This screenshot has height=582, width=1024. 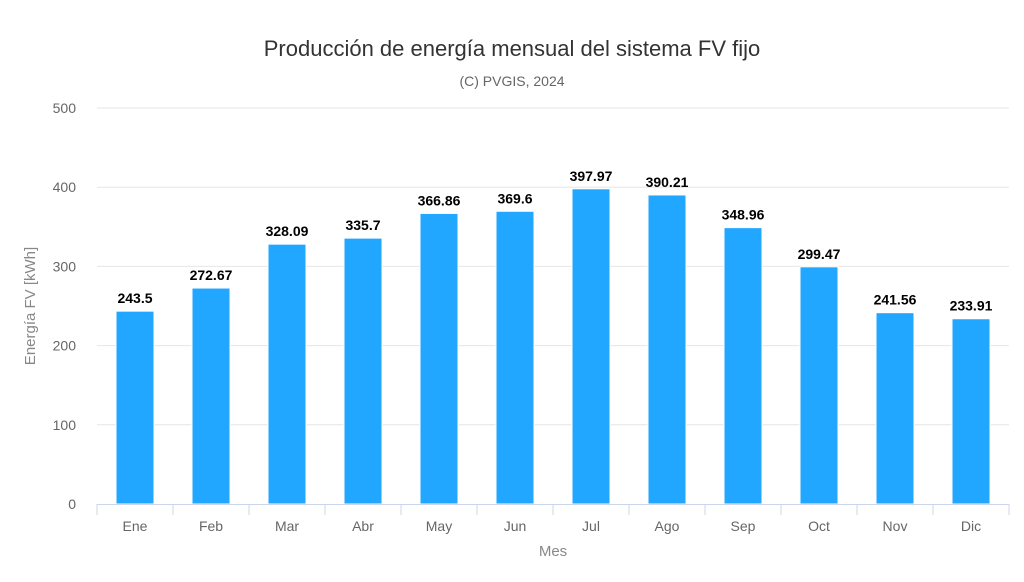 What do you see at coordinates (819, 254) in the screenshot?
I see `data-label: 299.47` at bounding box center [819, 254].